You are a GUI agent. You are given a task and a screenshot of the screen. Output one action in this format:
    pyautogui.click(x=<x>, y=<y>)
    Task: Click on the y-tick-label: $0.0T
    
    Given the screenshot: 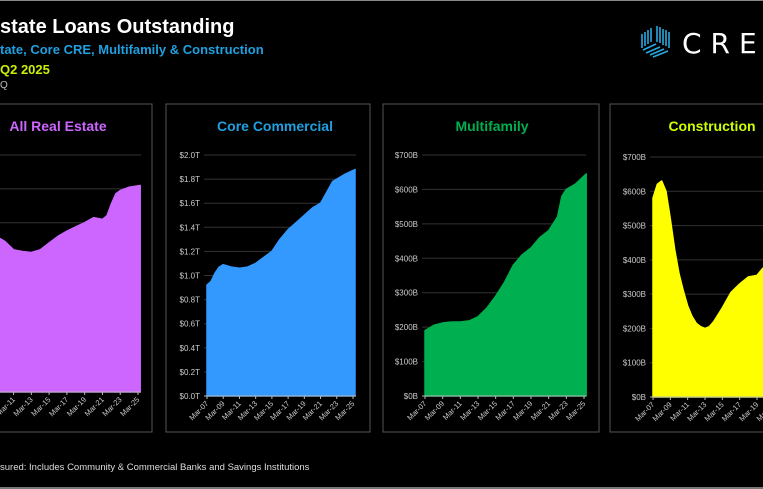 What is the action you would take?
    pyautogui.click(x=190, y=396)
    